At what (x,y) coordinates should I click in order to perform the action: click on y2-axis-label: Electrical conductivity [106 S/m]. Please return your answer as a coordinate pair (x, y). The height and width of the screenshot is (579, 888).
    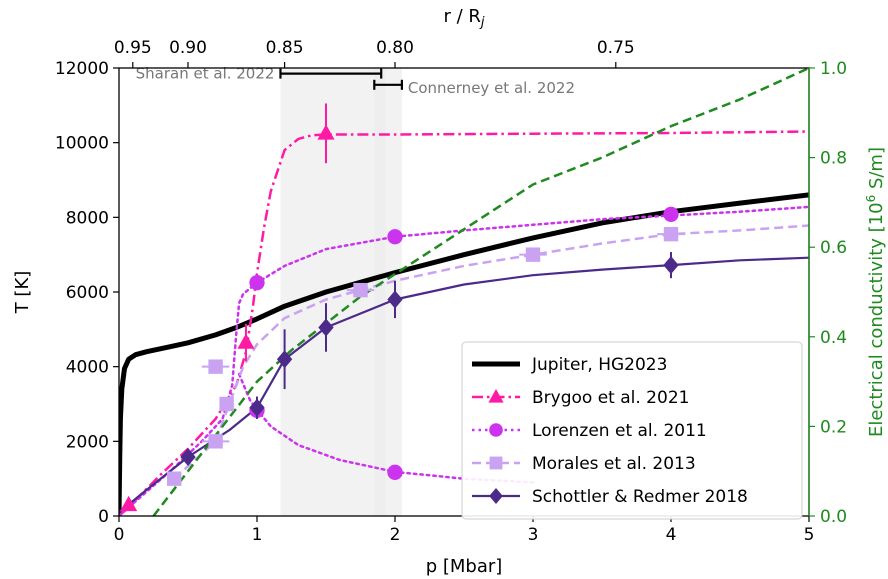
    Looking at the image, I should click on (875, 292).